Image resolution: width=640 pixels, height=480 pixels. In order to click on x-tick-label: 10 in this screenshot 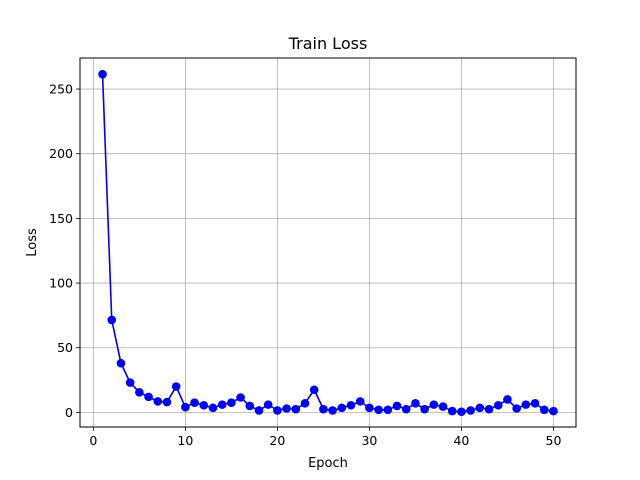, I will do `click(185, 440)`.